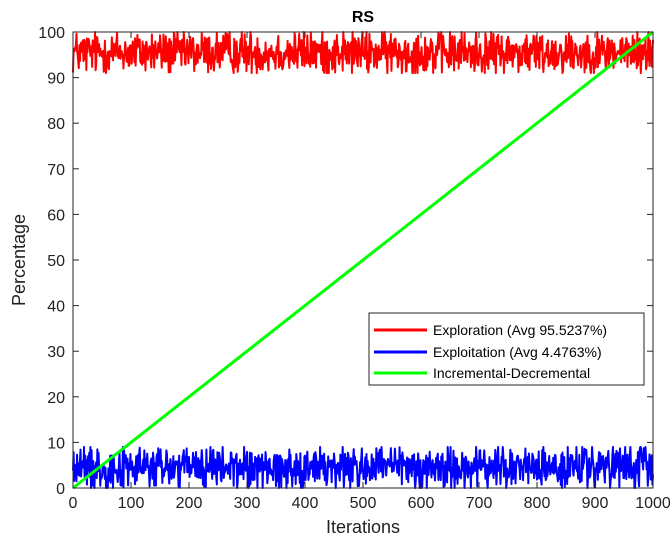 The width and height of the screenshot is (672, 542). I want to click on x-tick-label: 100, so click(131, 503).